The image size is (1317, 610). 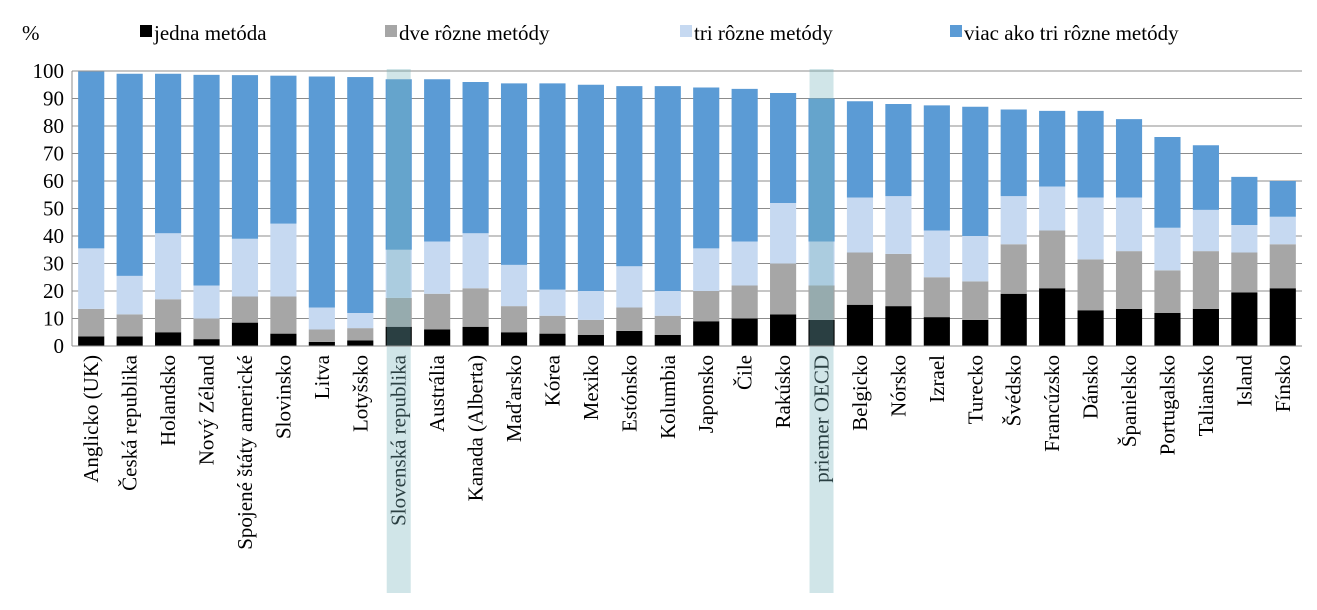 What do you see at coordinates (31, 33) in the screenshot?
I see `y-axis-label: %` at bounding box center [31, 33].